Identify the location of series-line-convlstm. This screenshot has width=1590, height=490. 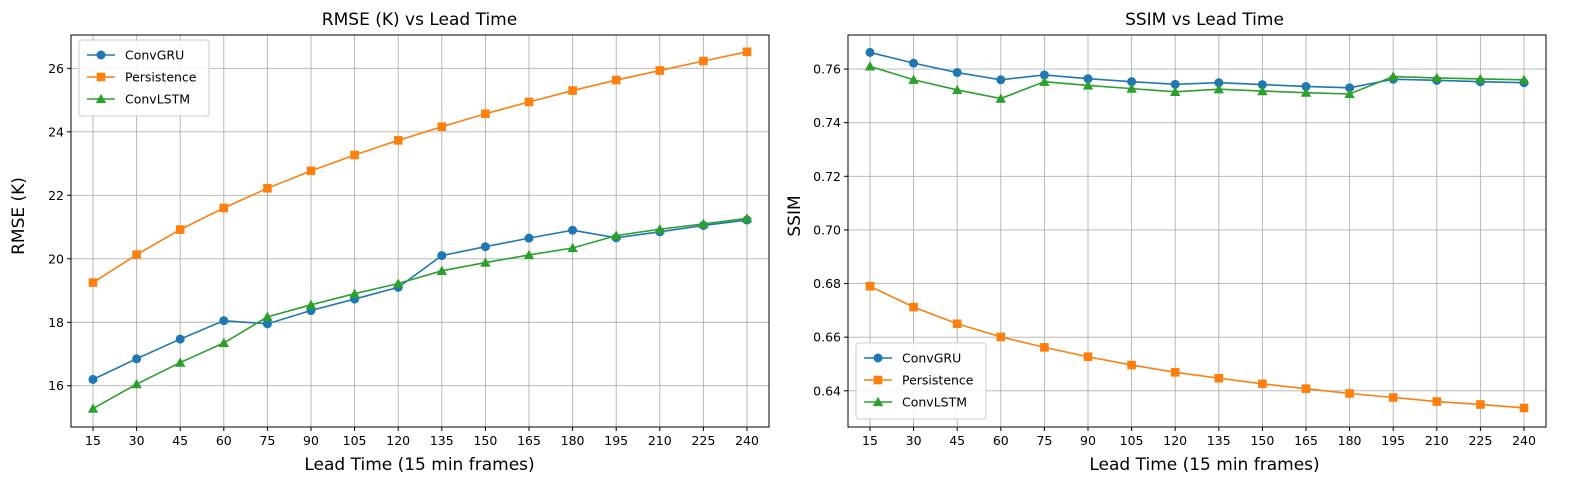
(1197, 82).